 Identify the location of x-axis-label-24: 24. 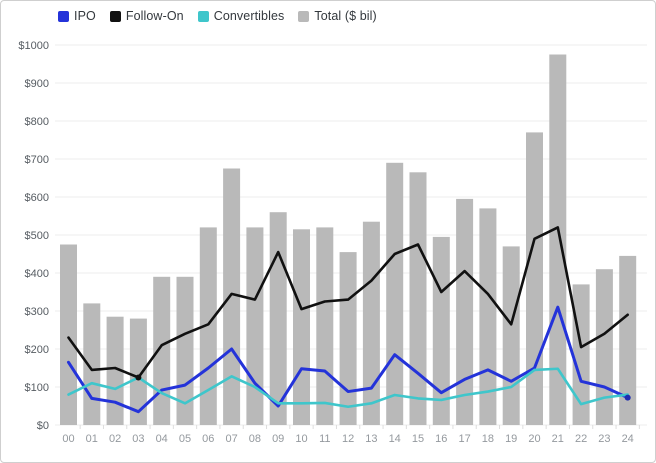
(628, 439).